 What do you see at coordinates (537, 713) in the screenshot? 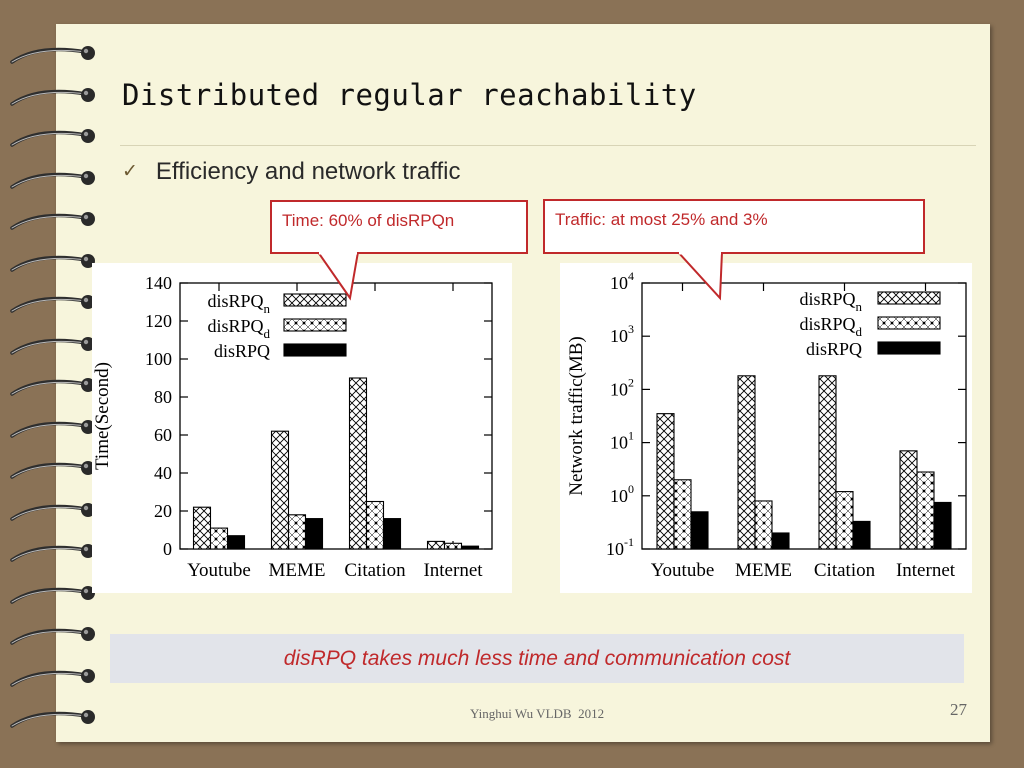
I see `footer-text: Yinghui Wu VLDB 2012` at bounding box center [537, 713].